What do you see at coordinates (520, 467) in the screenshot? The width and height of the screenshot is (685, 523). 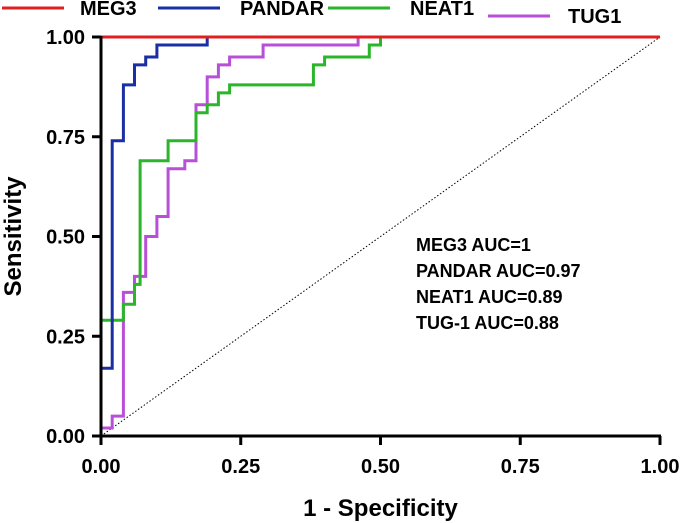 I see `x-tick-label: 0.75` at bounding box center [520, 467].